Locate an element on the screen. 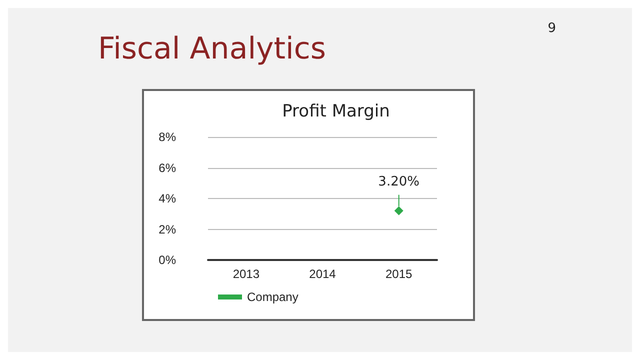  legend-label: Company is located at coordinates (272, 297).